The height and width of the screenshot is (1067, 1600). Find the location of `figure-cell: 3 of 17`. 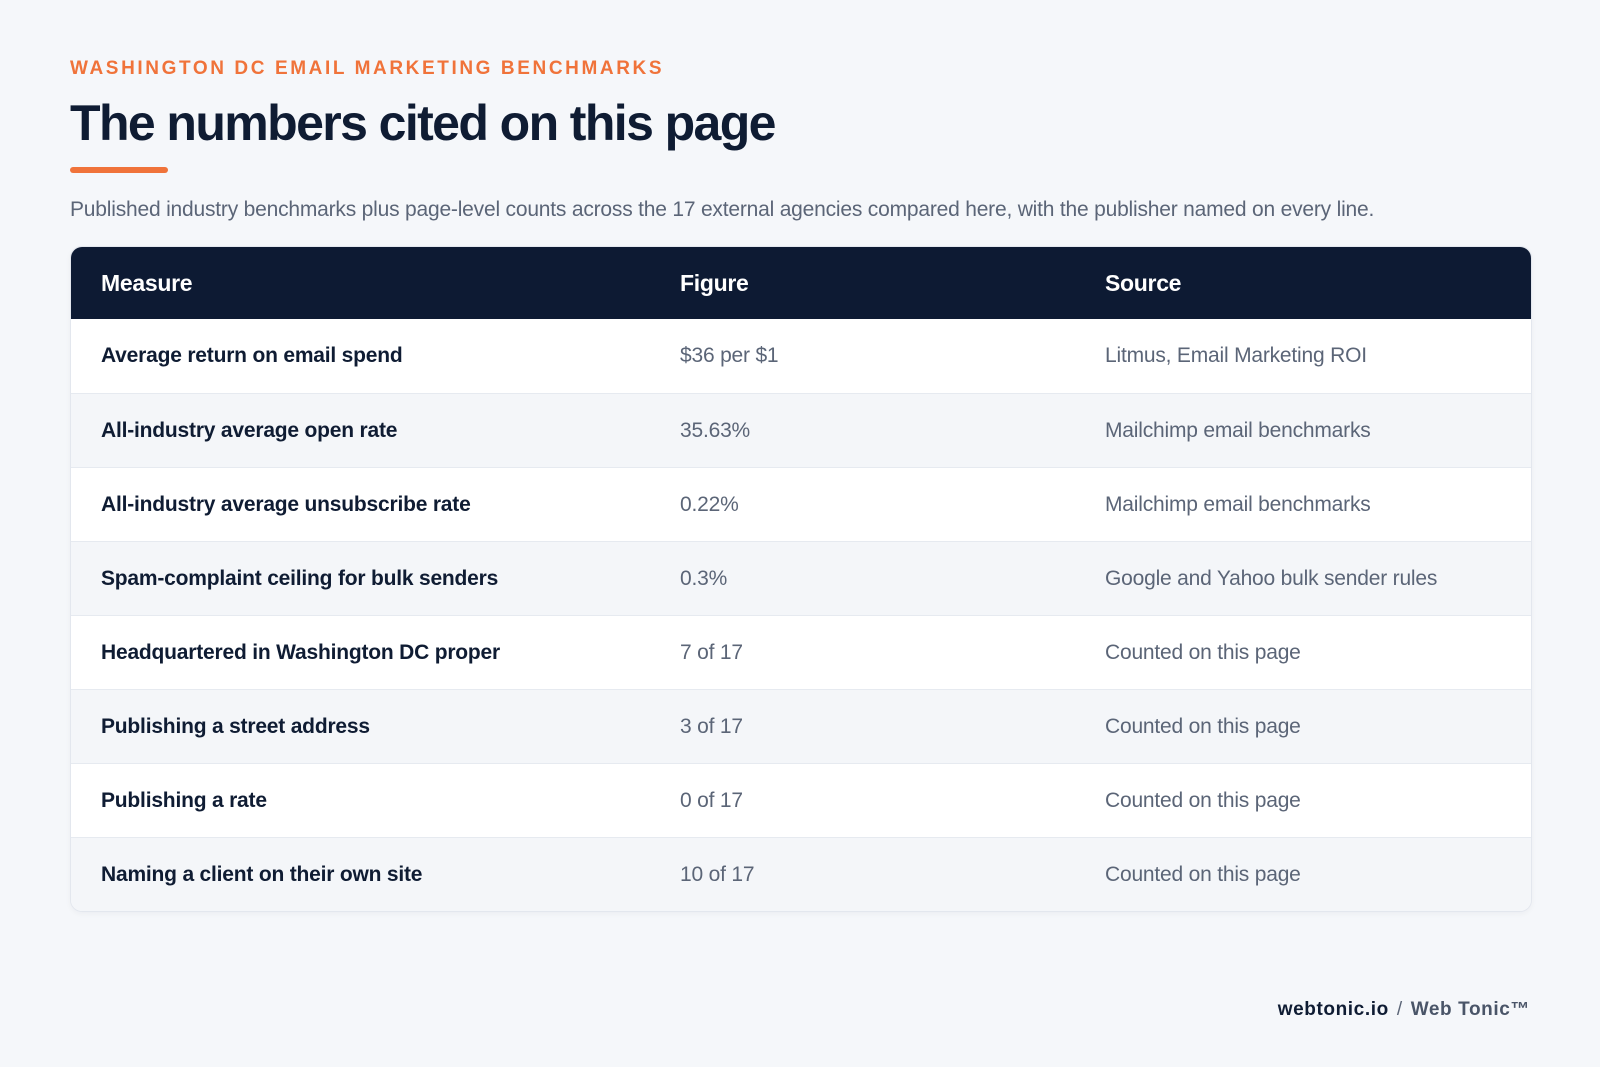

figure-cell: 3 of 17 is located at coordinates (711, 726).